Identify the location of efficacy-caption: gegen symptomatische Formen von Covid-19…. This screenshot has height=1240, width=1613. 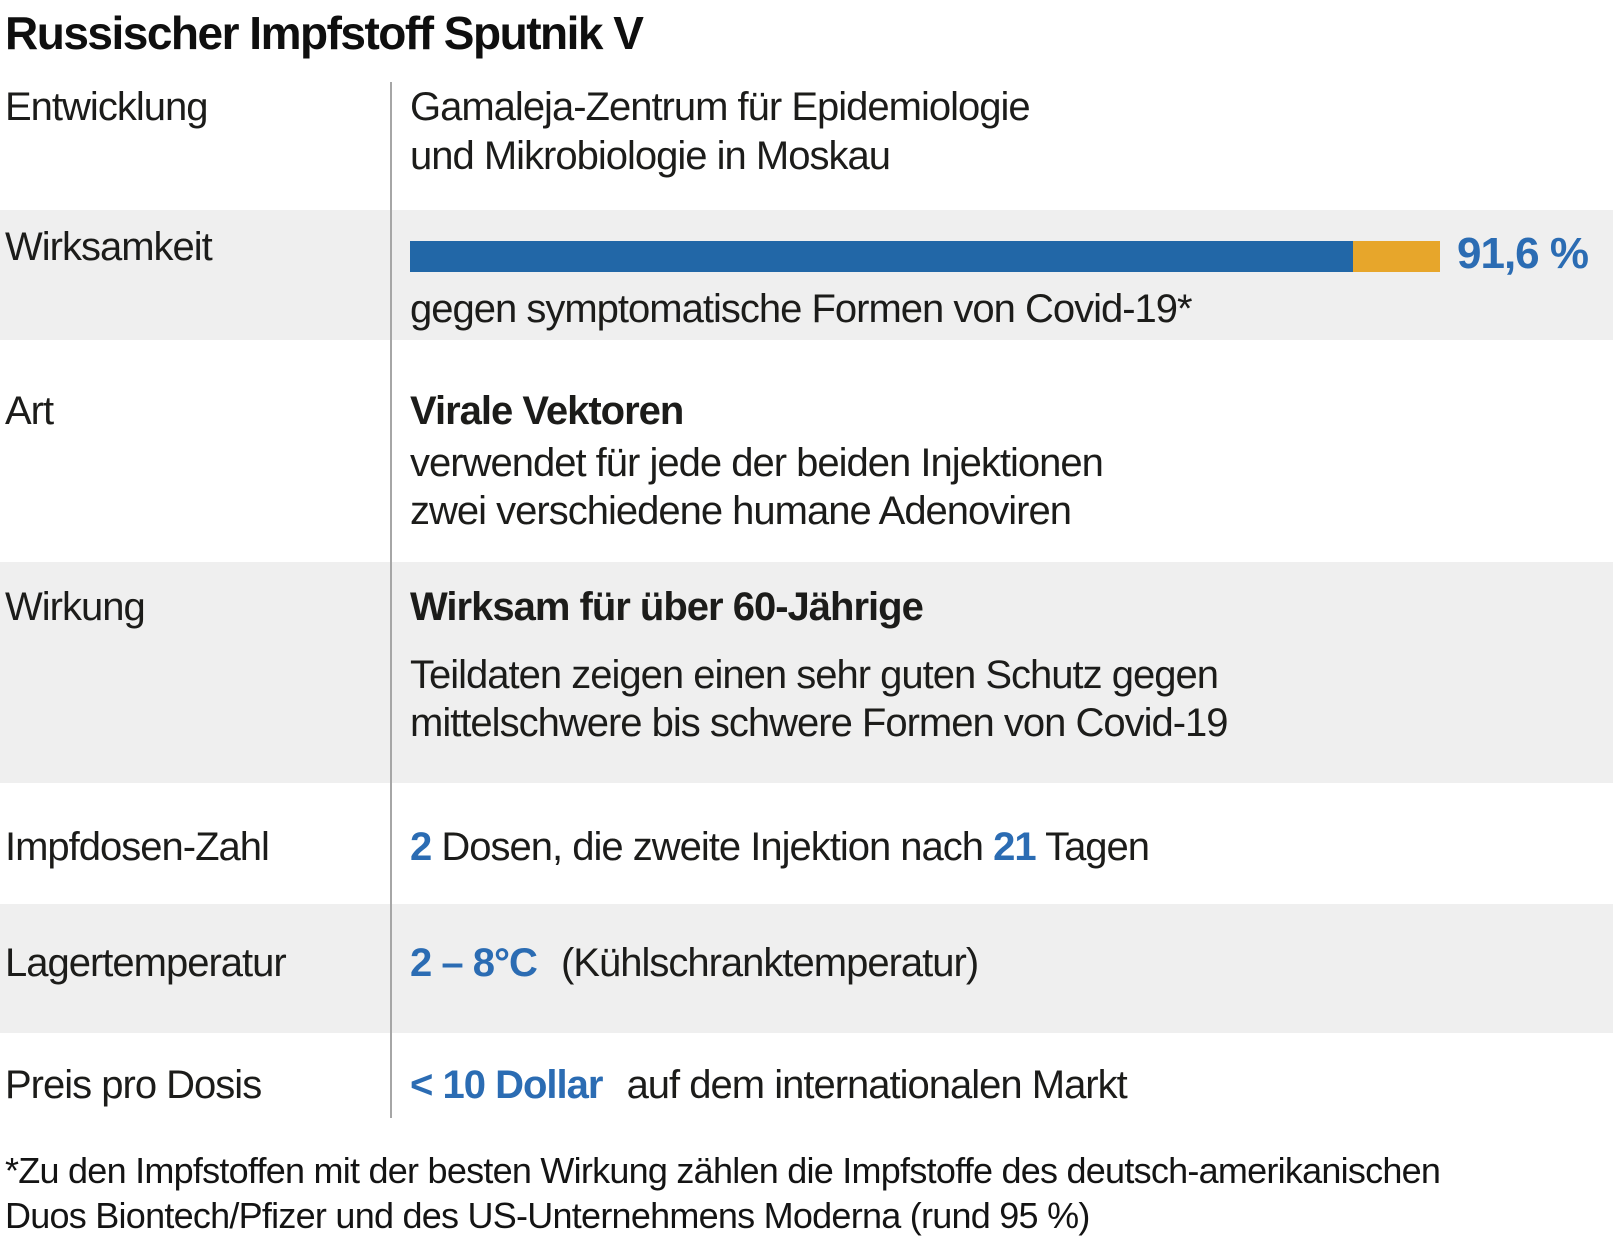
(801, 309).